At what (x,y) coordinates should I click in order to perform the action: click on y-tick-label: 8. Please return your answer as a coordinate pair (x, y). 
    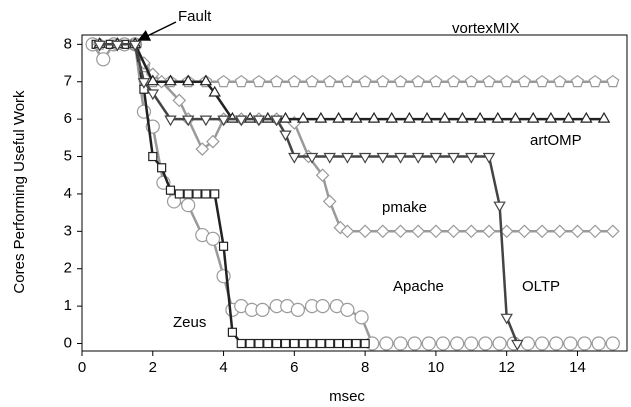
    Looking at the image, I should click on (68, 43).